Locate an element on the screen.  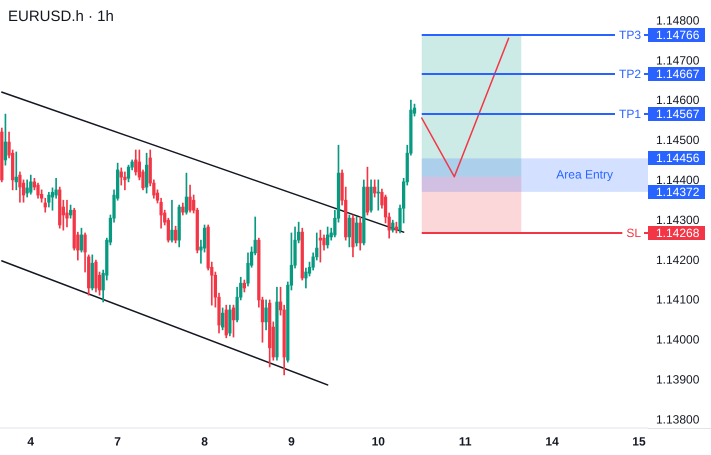
text: 1.14372 is located at coordinates (678, 191).